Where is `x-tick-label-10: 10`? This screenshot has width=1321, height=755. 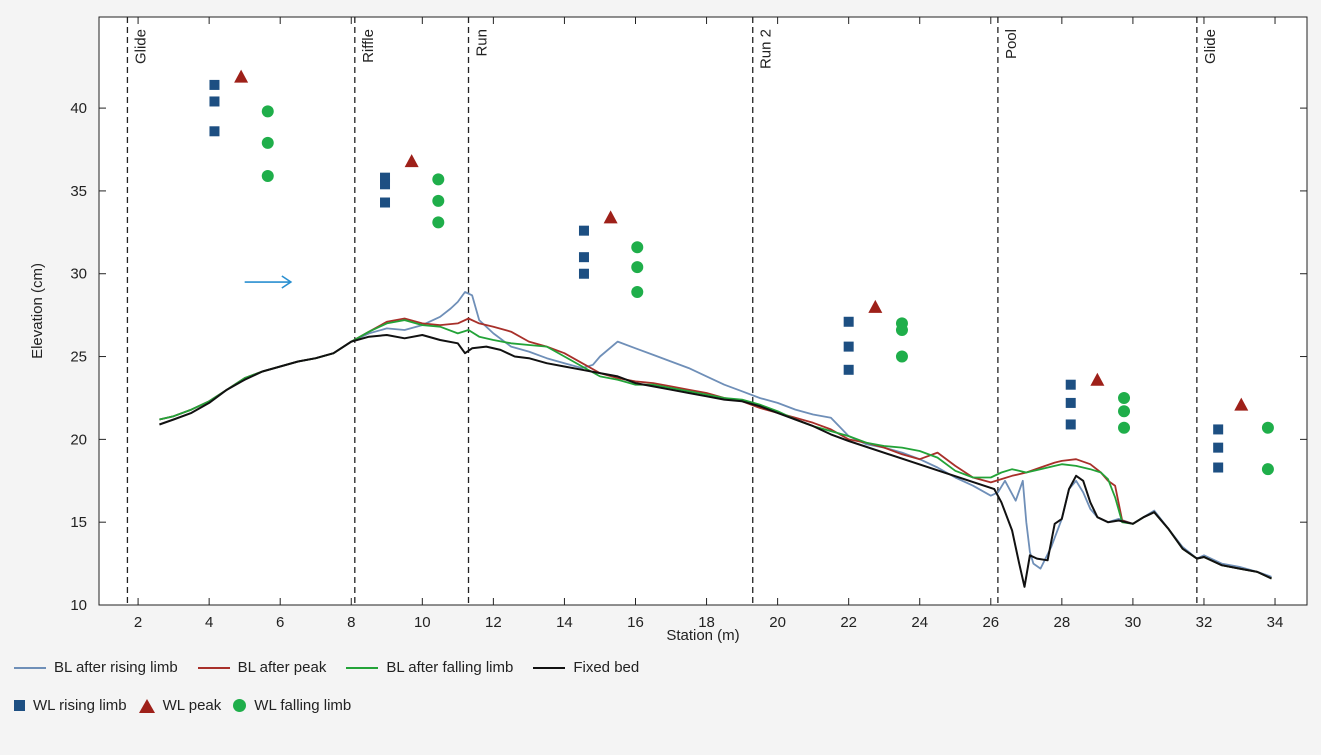
x-tick-label-10: 10 is located at coordinates (422, 622).